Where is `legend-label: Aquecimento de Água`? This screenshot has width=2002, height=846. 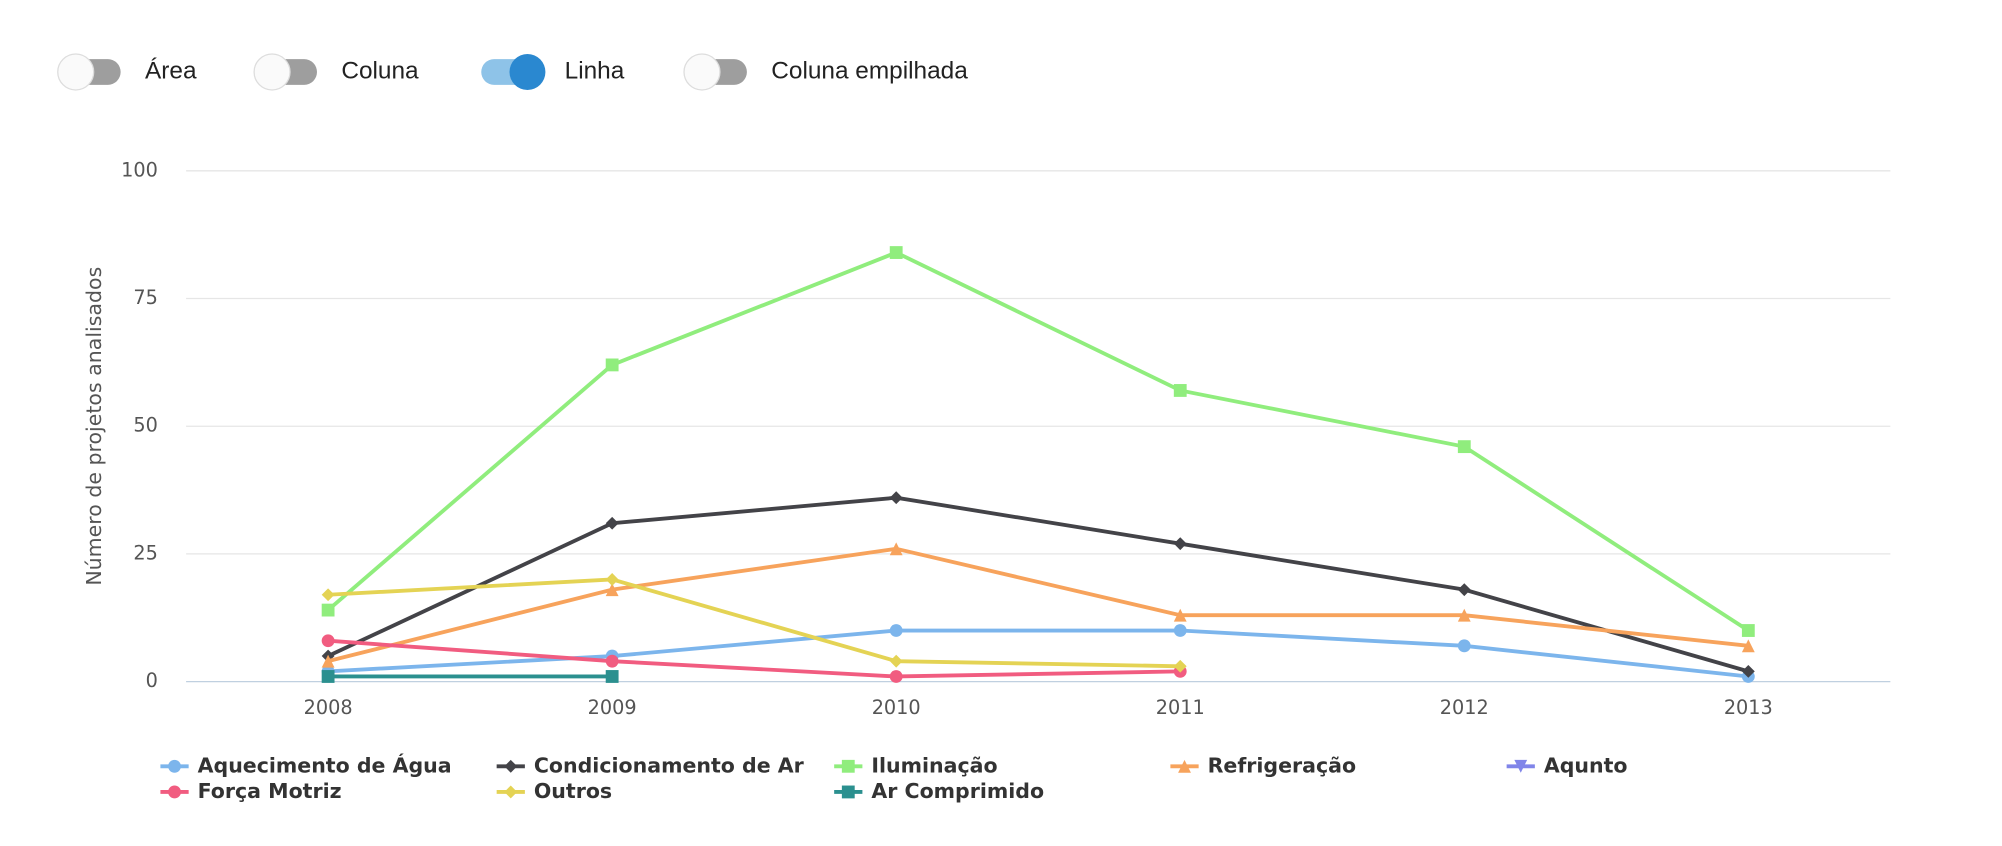 legend-label: Aquecimento de Água is located at coordinates (325, 764).